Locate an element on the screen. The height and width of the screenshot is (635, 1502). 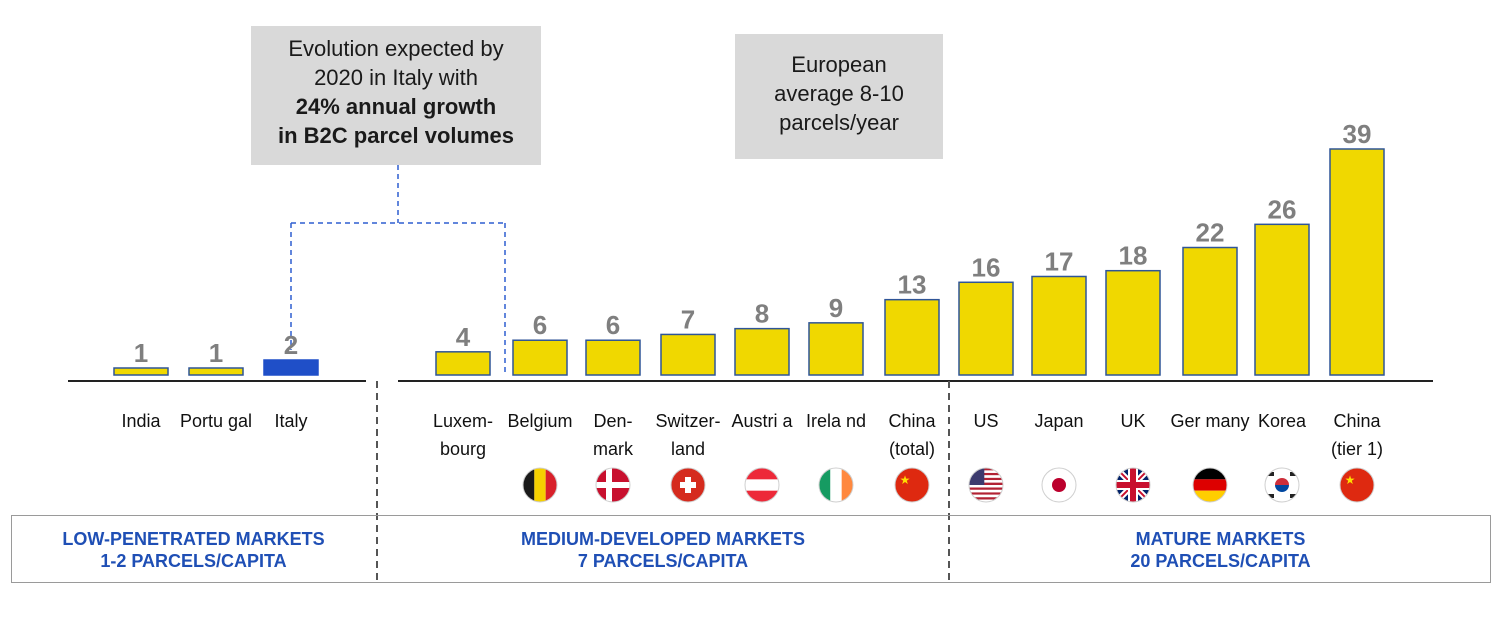
market-bands-frame is located at coordinates (751, 549).